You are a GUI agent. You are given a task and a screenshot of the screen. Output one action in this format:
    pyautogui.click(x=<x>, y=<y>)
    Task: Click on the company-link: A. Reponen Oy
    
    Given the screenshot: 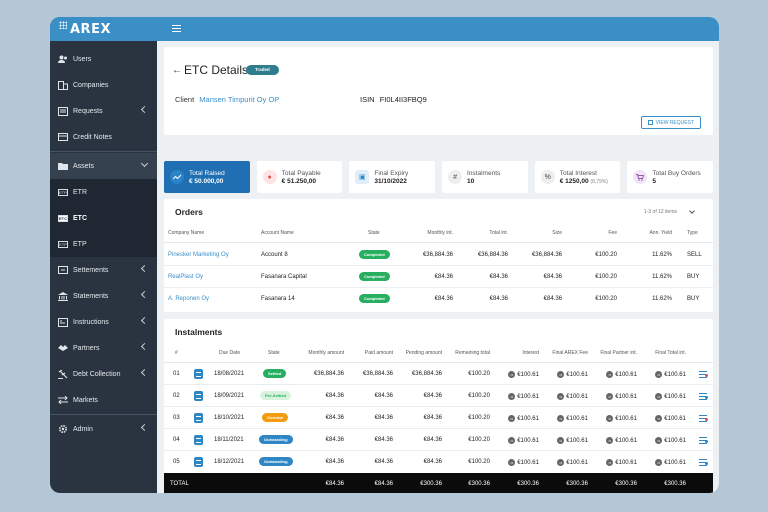 What is the action you would take?
    pyautogui.click(x=189, y=299)
    